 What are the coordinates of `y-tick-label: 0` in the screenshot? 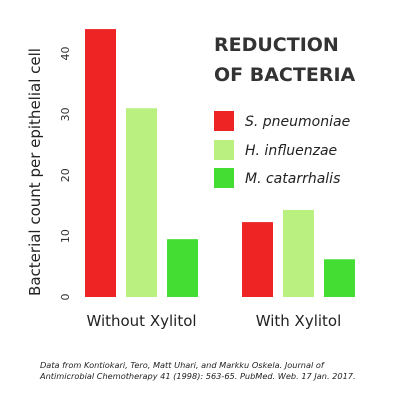 It's located at (65, 297).